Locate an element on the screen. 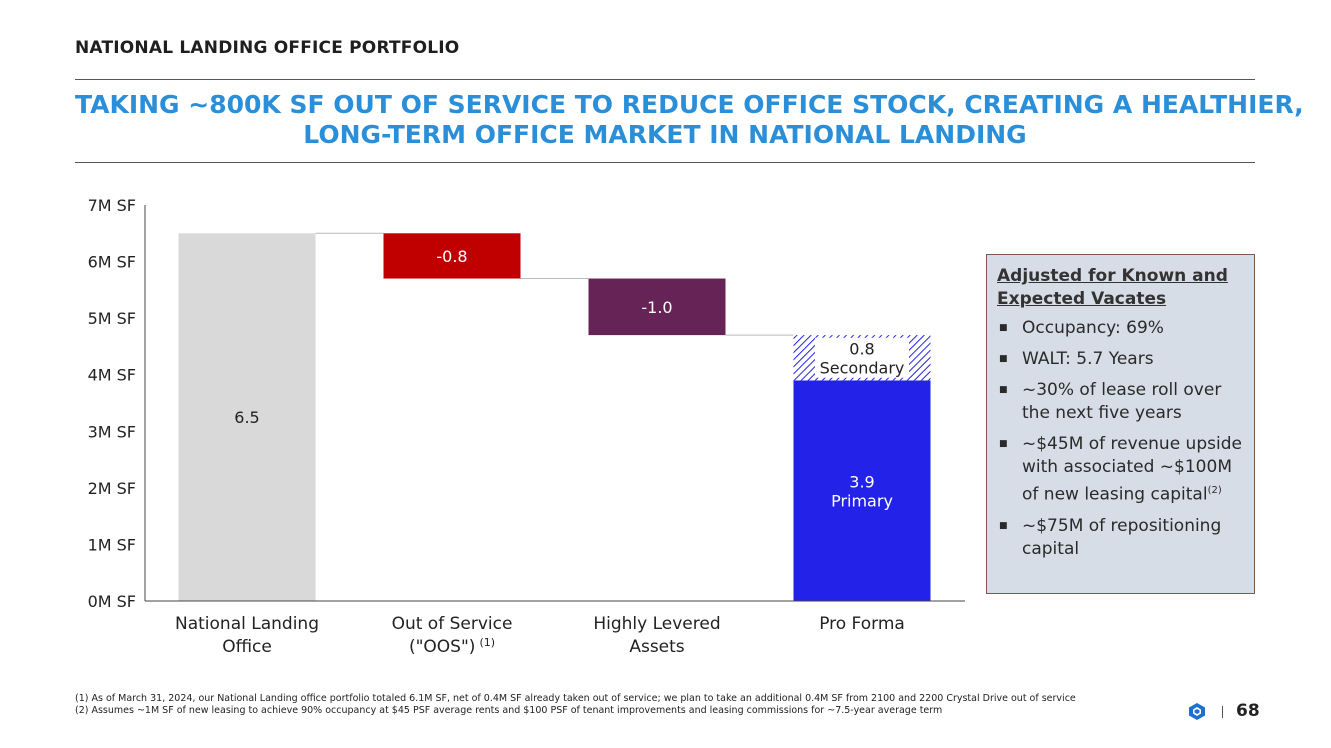 The width and height of the screenshot is (1331, 748). y-tick-label: 5M SF is located at coordinates (112, 318).